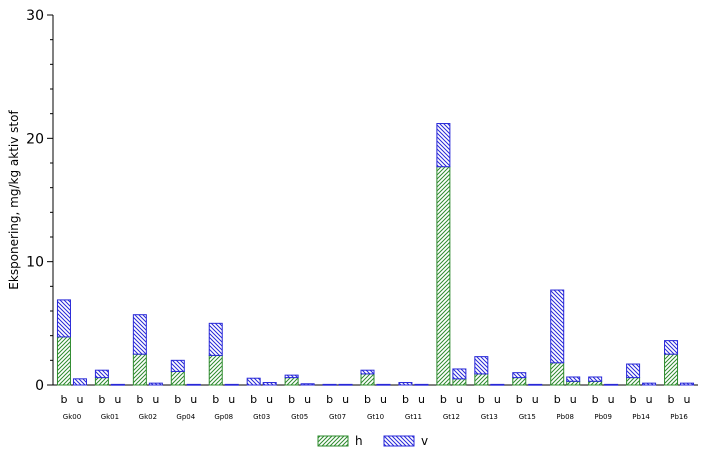  Describe the element at coordinates (359, 441) in the screenshot. I see `legend-label-h: h` at that location.